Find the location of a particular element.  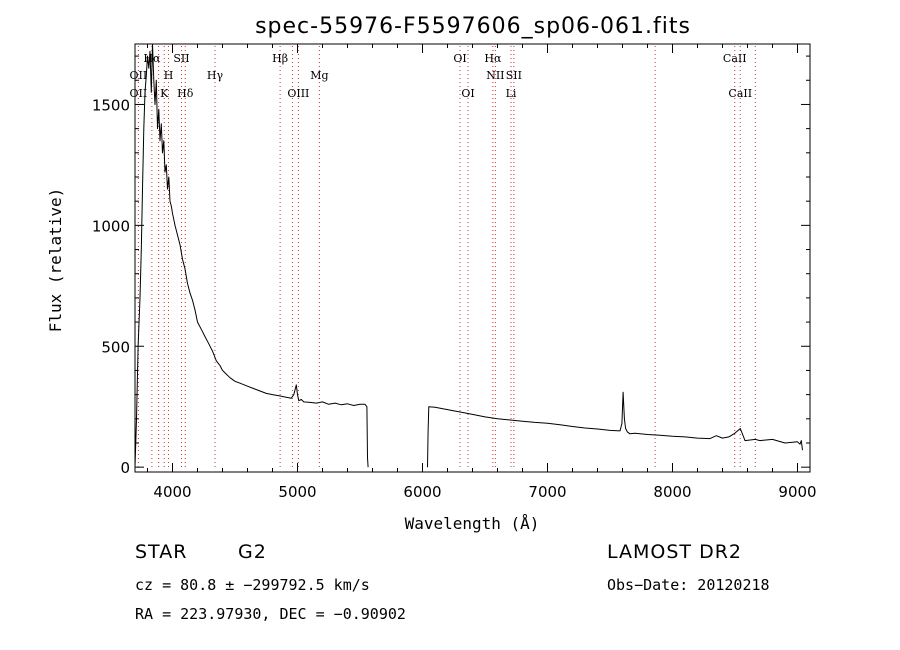

line-label: OIII is located at coordinates (298, 93).